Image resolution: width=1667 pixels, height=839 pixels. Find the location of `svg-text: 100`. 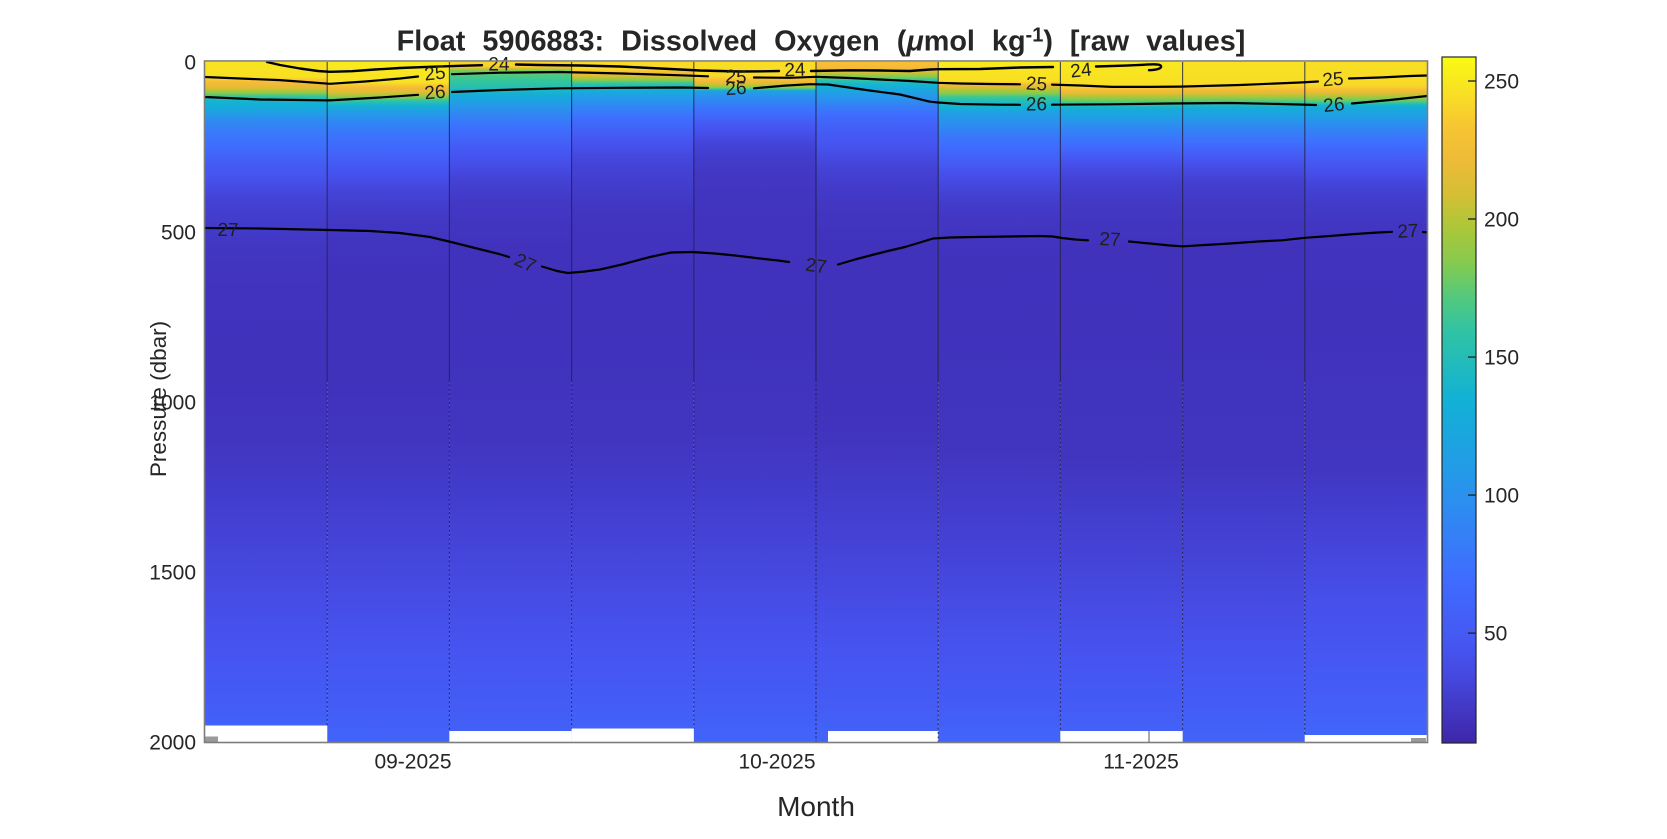

svg-text: 100 is located at coordinates (1501, 496).